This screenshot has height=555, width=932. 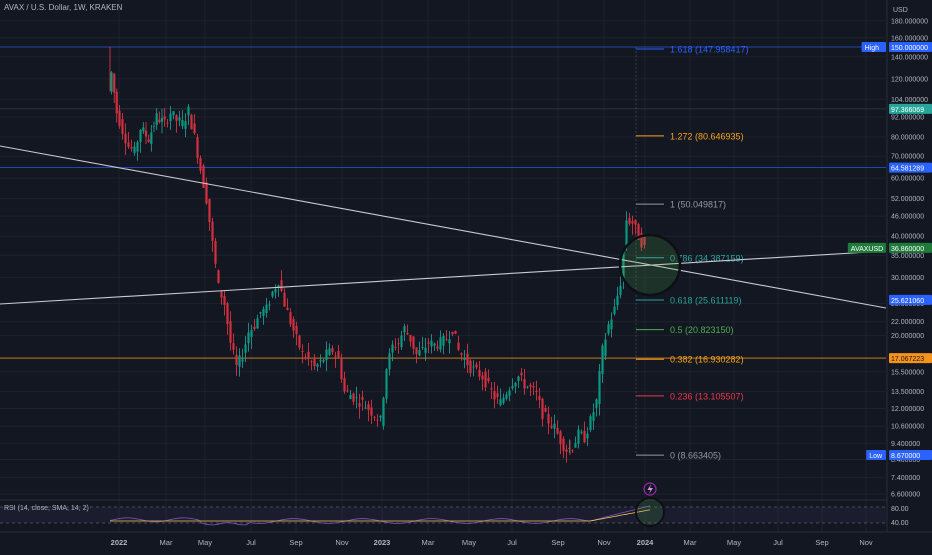 I want to click on price-tick-label: 30.000000, so click(x=907, y=278).